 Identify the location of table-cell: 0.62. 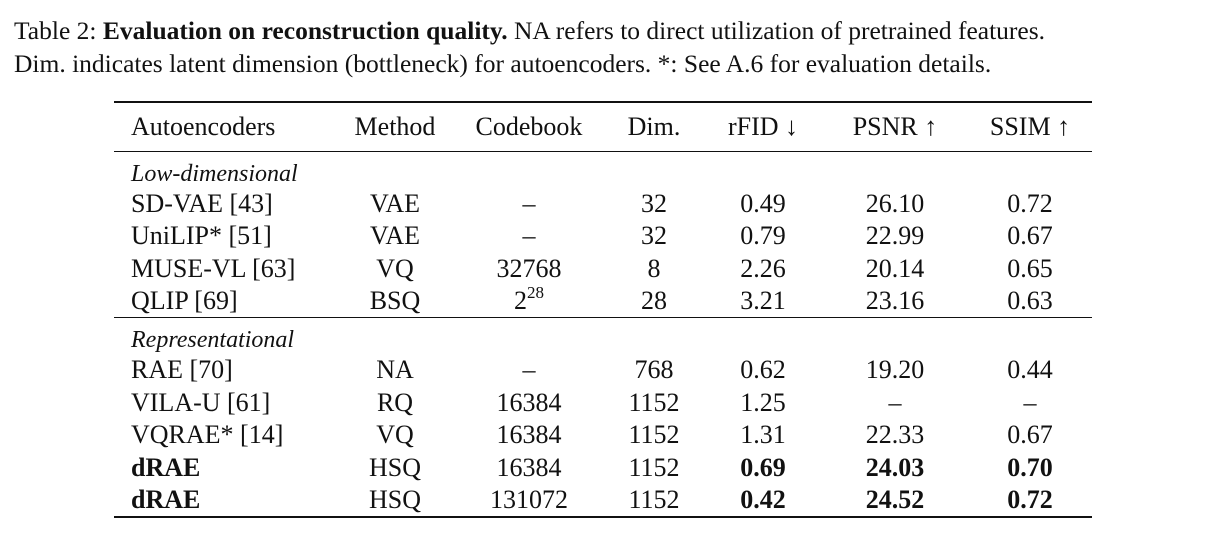
(763, 370).